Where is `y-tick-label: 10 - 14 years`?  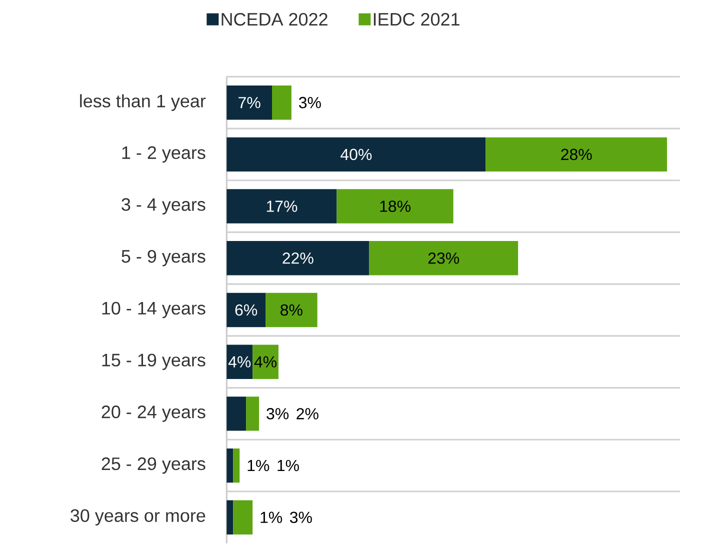
y-tick-label: 10 - 14 years is located at coordinates (154, 310).